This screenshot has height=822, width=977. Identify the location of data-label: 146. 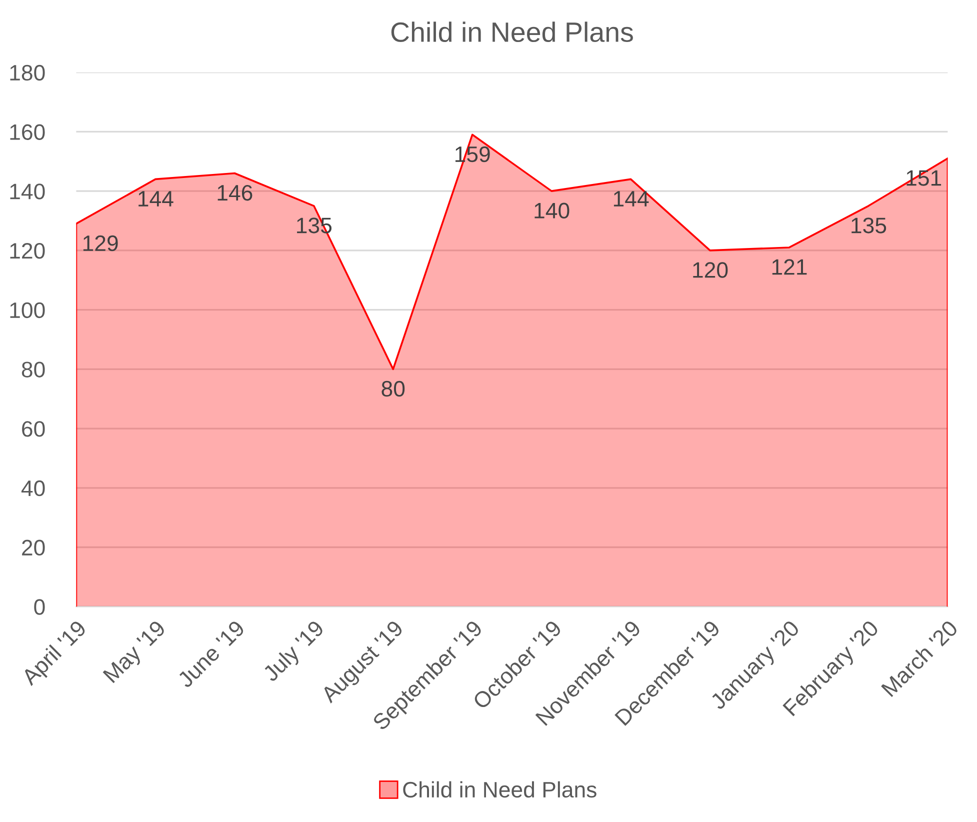
(235, 192).